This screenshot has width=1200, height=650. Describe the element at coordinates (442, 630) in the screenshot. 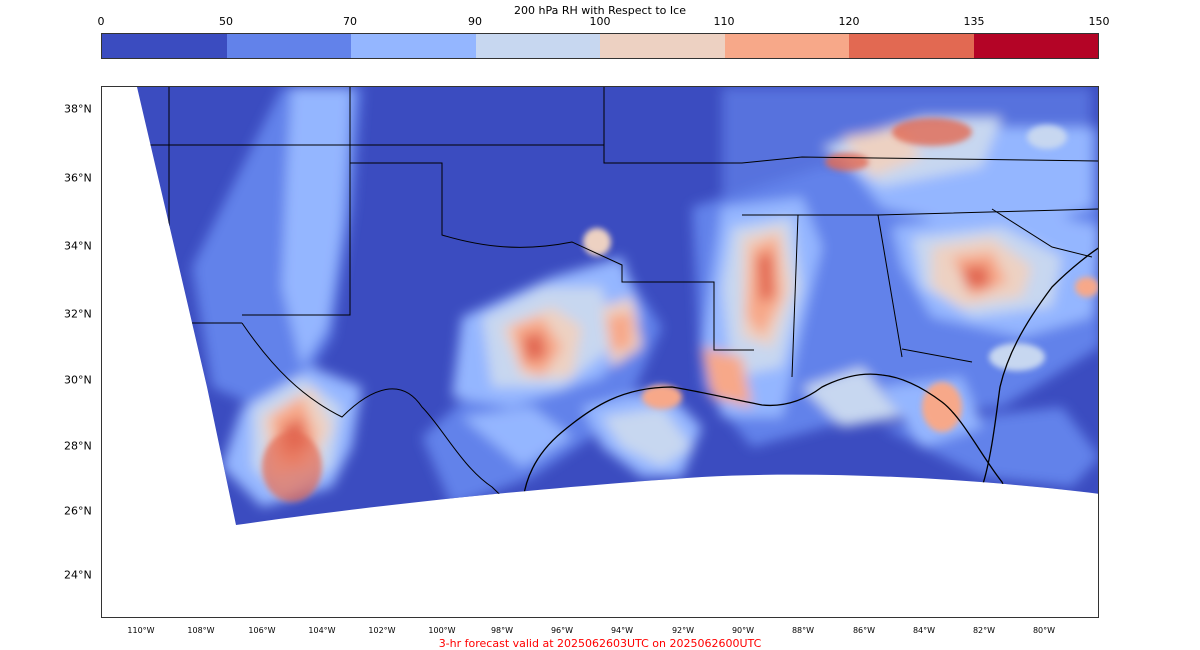

I see `lon-label: 100°W` at that location.